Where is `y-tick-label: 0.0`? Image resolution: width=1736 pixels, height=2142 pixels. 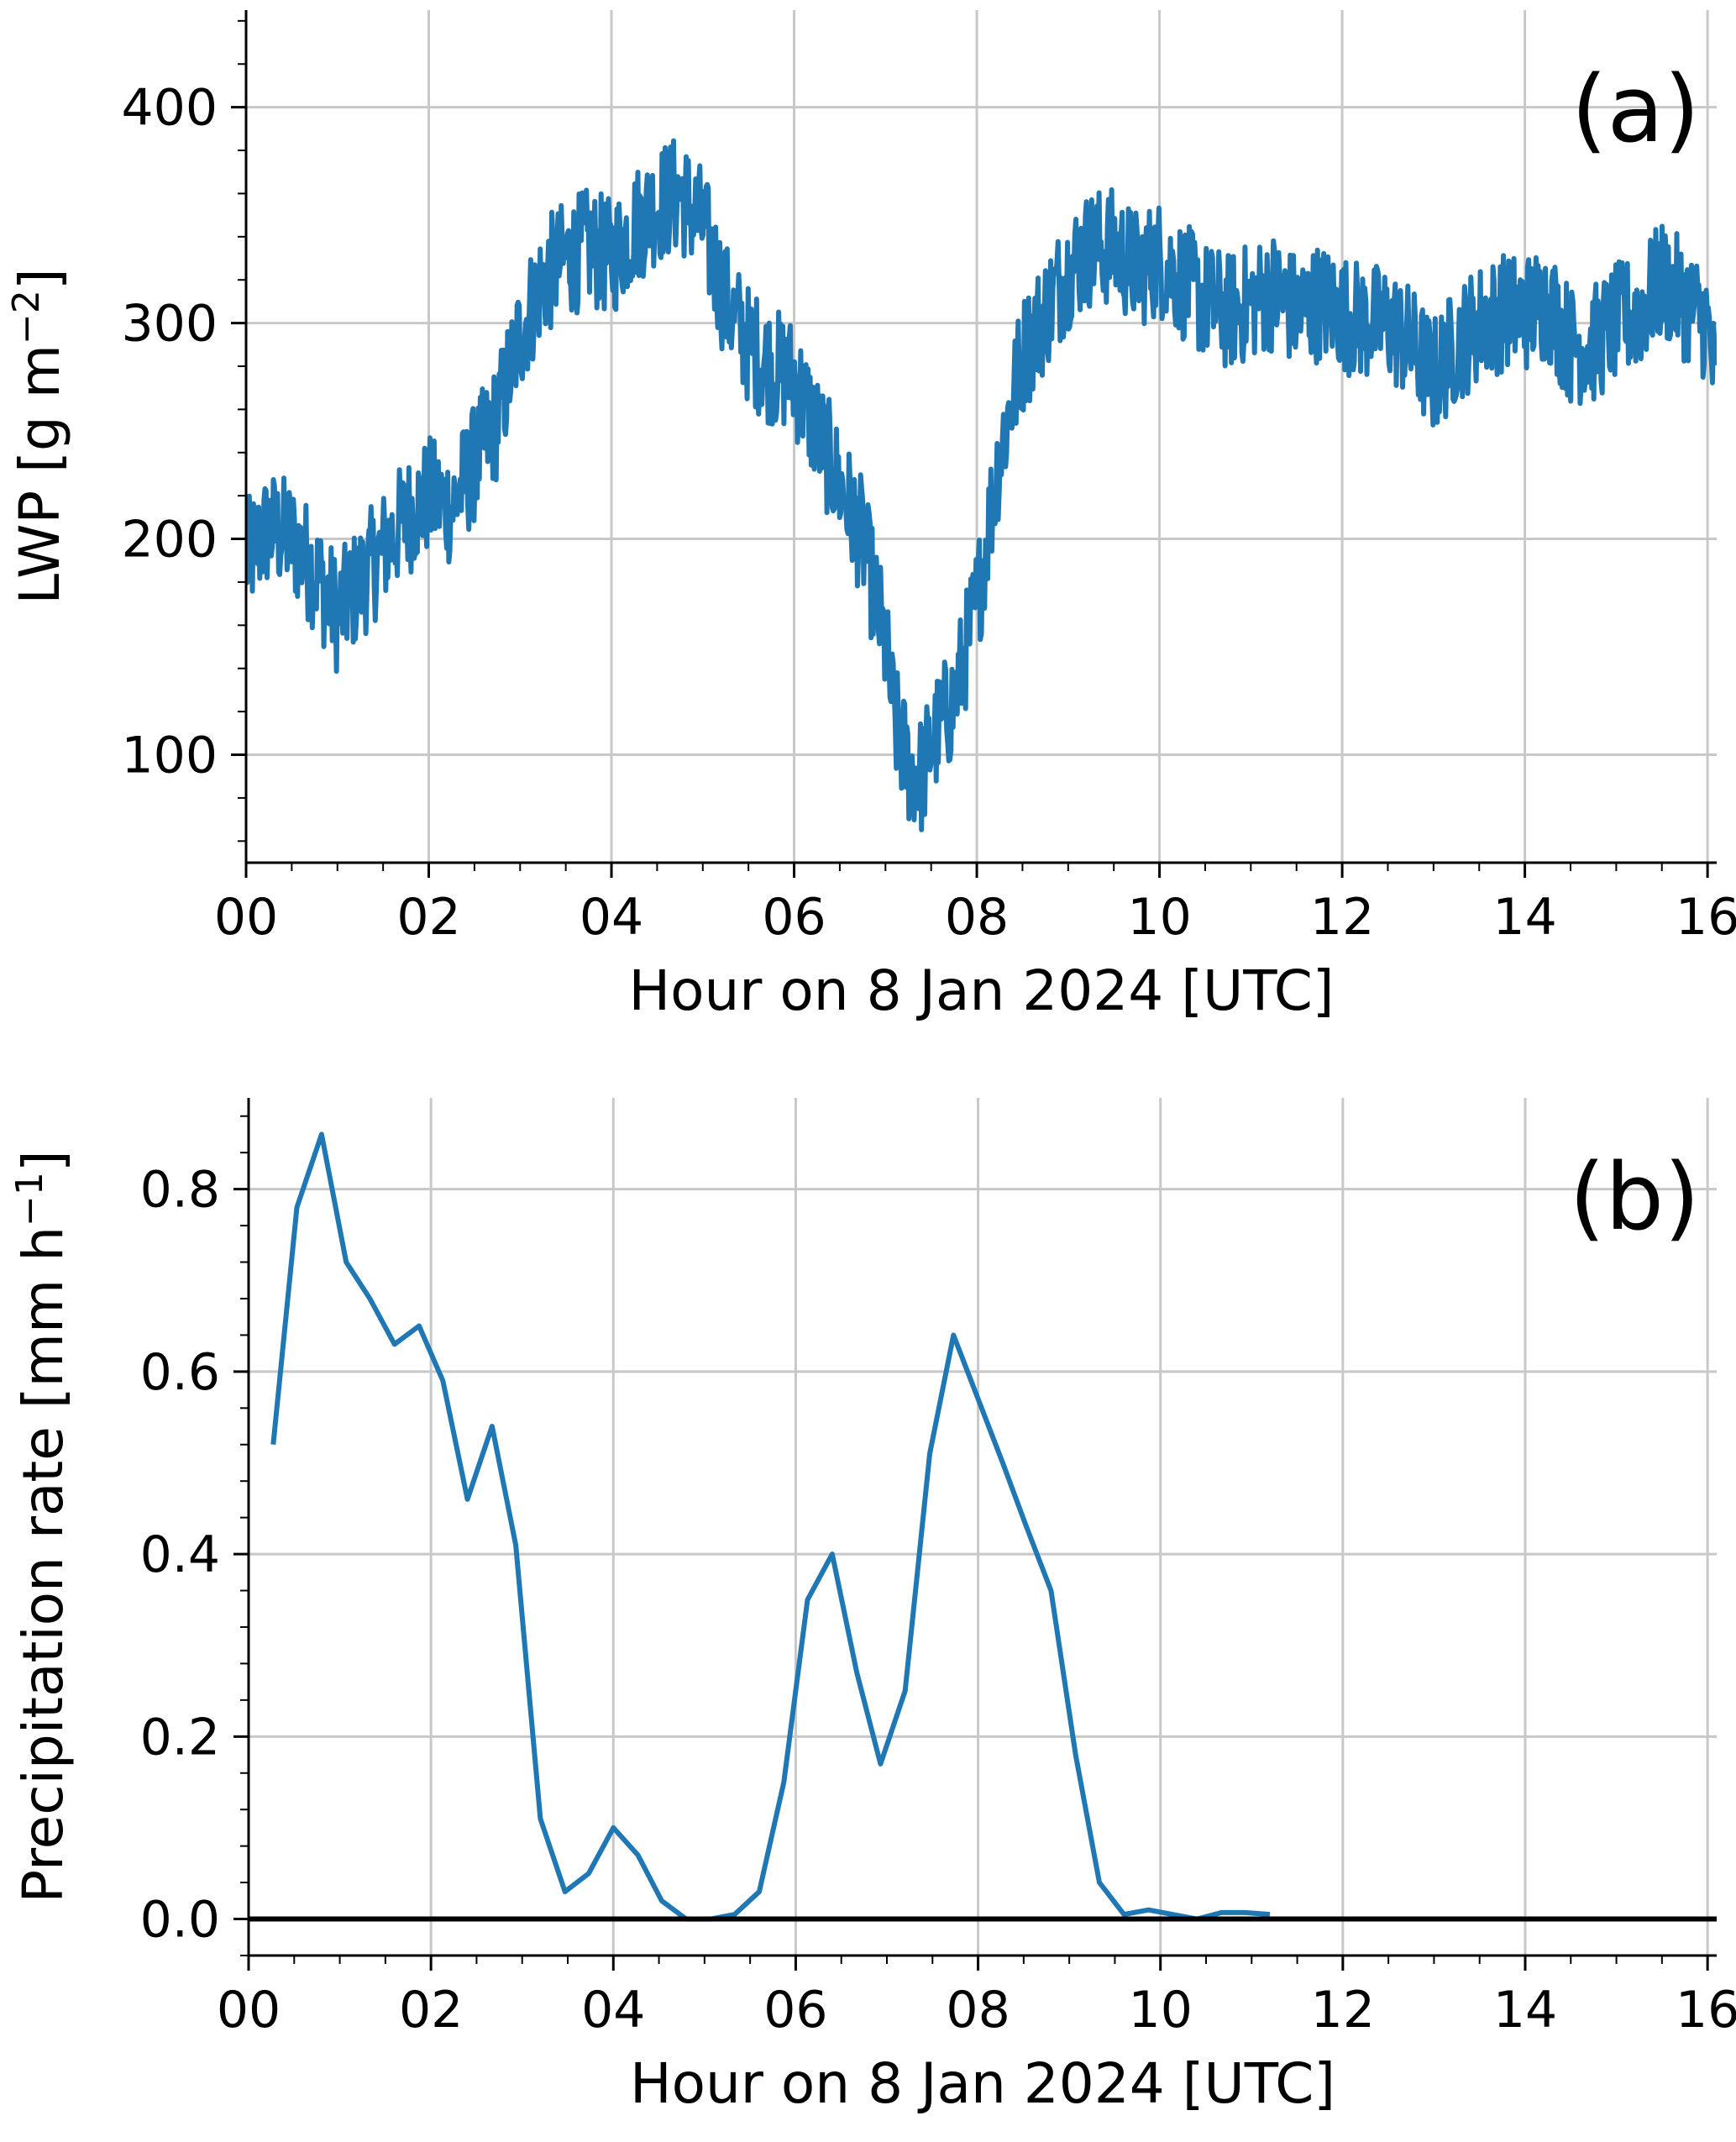 y-tick-label: 0.0 is located at coordinates (180, 1920).